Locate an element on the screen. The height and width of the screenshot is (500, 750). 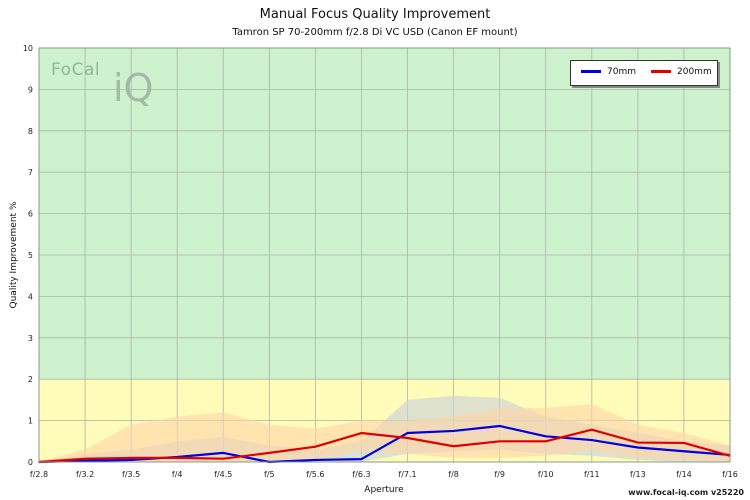
x-tick-label: f/9 is located at coordinates (499, 474).